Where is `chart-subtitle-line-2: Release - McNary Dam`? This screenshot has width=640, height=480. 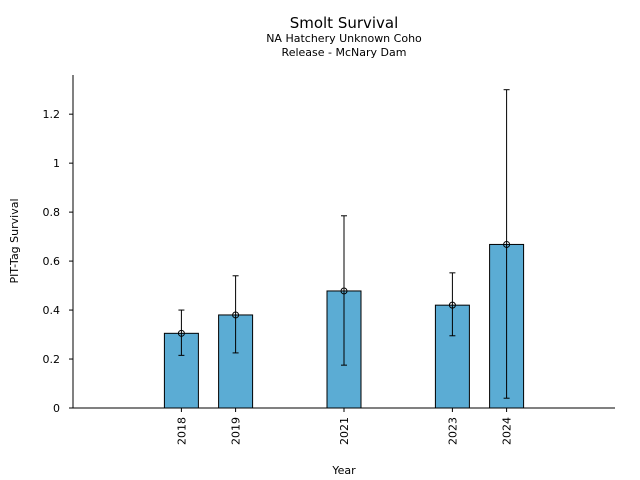
chart-subtitle-line-2: Release - McNary Dam is located at coordinates (344, 52).